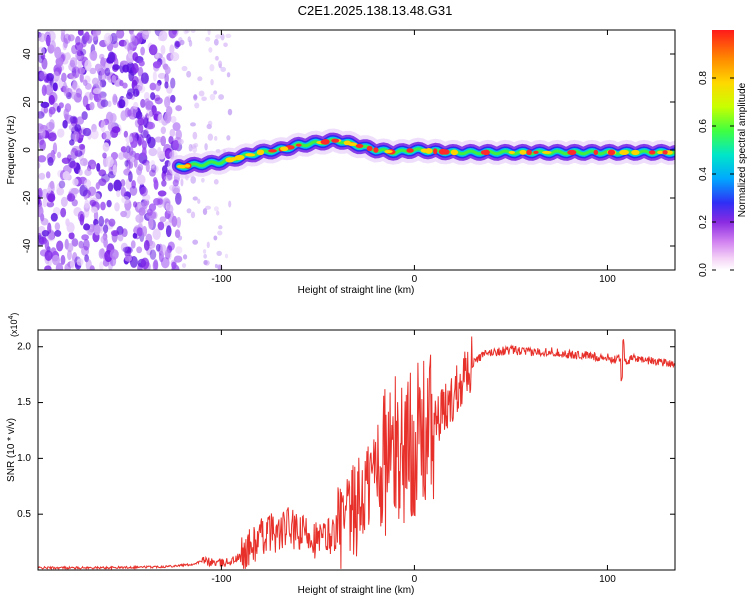 The width and height of the screenshot is (750, 605). What do you see at coordinates (221, 579) in the screenshot?
I see `snr-xtick-label: -100` at bounding box center [221, 579].